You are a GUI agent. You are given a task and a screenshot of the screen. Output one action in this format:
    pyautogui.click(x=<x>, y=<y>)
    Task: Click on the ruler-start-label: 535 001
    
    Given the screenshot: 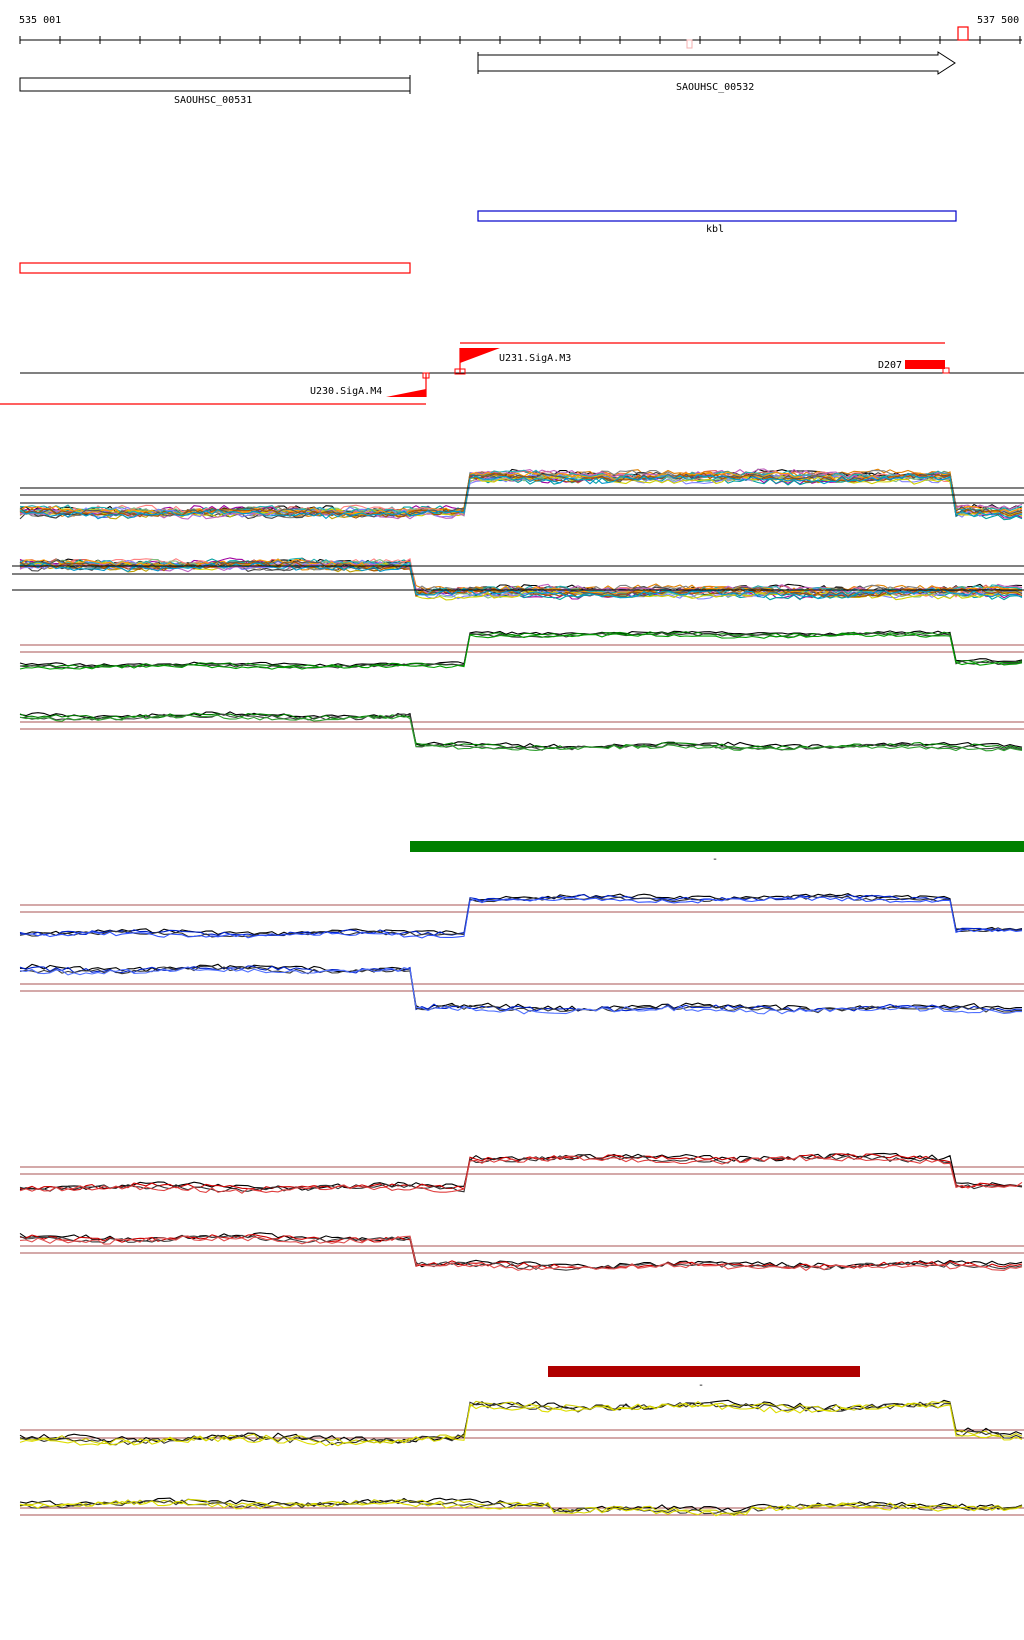 What is the action you would take?
    pyautogui.click(x=40, y=20)
    